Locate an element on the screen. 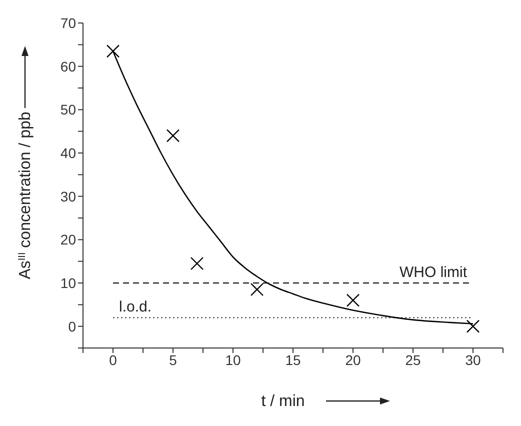 This screenshot has height=426, width=521. x-tick-label: 15 is located at coordinates (293, 360).